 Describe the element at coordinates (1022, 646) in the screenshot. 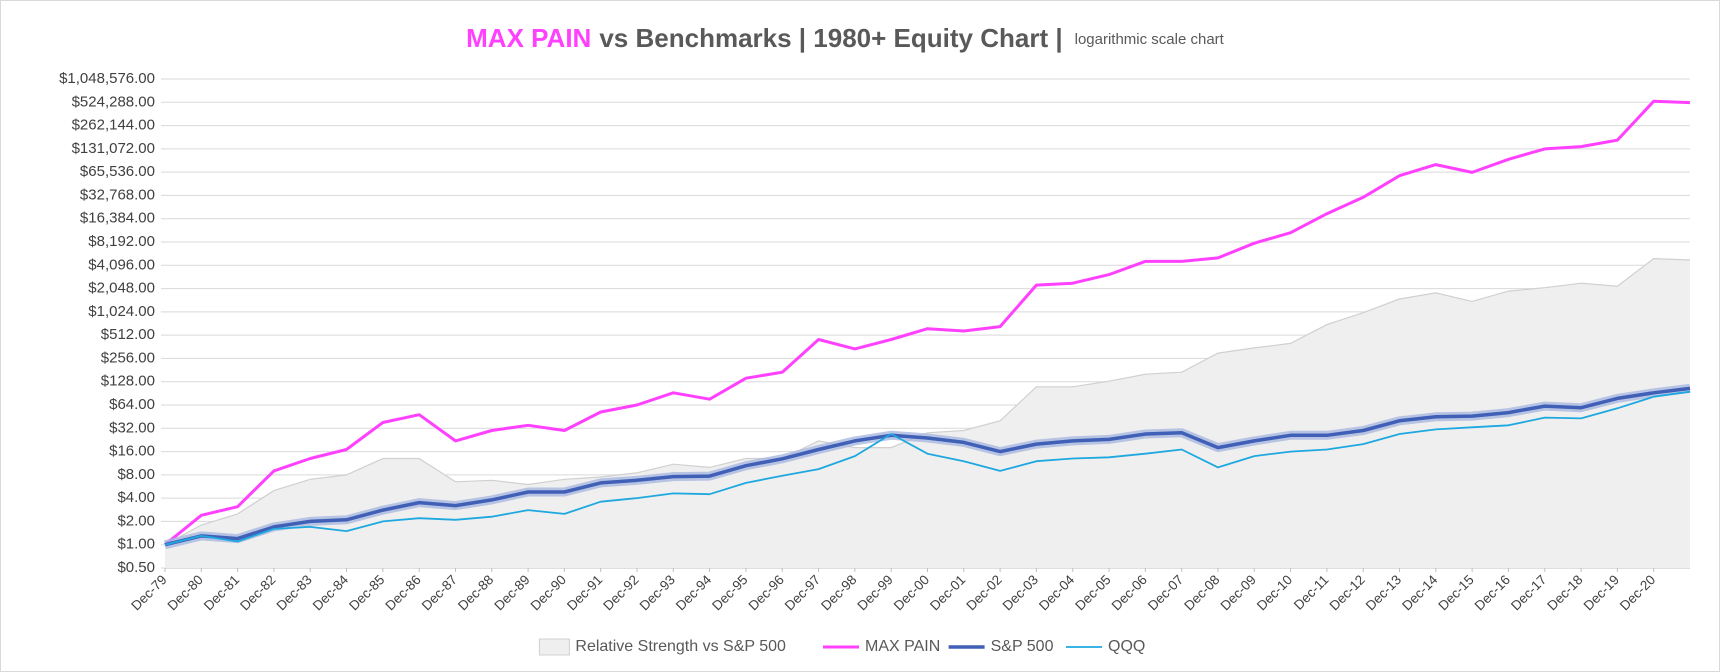

I see `legend-label: S&P 500` at that location.